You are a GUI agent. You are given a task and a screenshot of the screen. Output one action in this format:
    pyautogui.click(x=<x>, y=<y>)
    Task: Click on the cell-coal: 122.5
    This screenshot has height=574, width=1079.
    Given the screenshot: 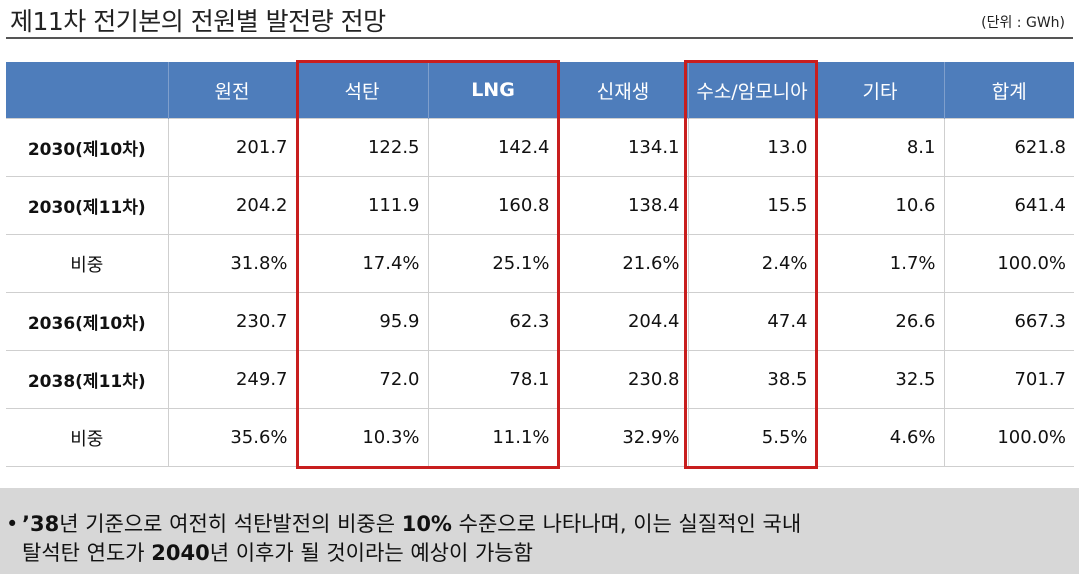 What is the action you would take?
    pyautogui.click(x=361, y=147)
    